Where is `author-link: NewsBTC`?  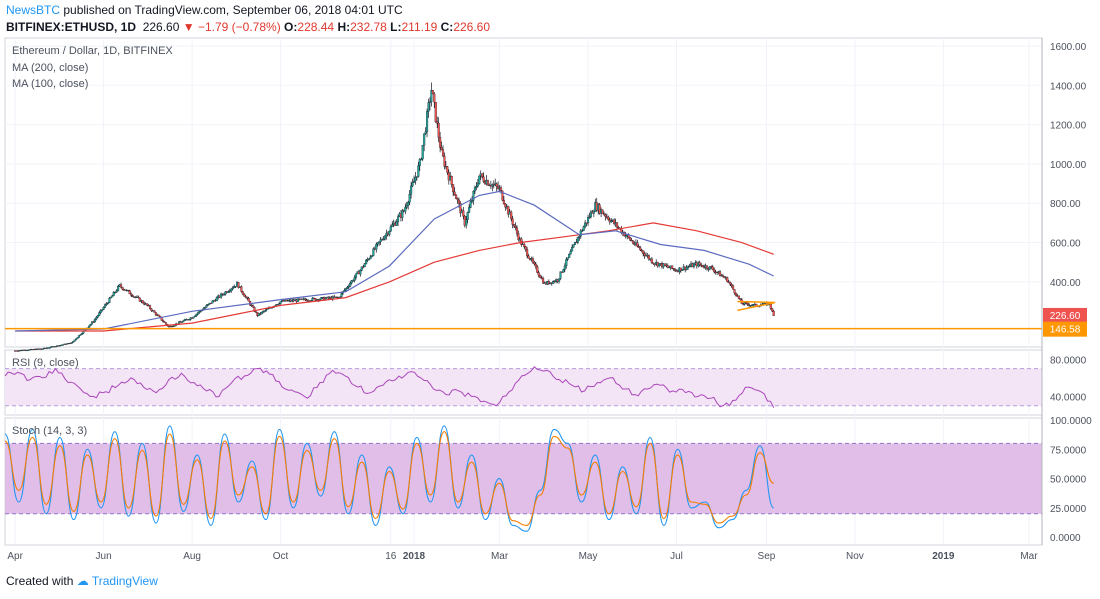 author-link: NewsBTC is located at coordinates (33, 10).